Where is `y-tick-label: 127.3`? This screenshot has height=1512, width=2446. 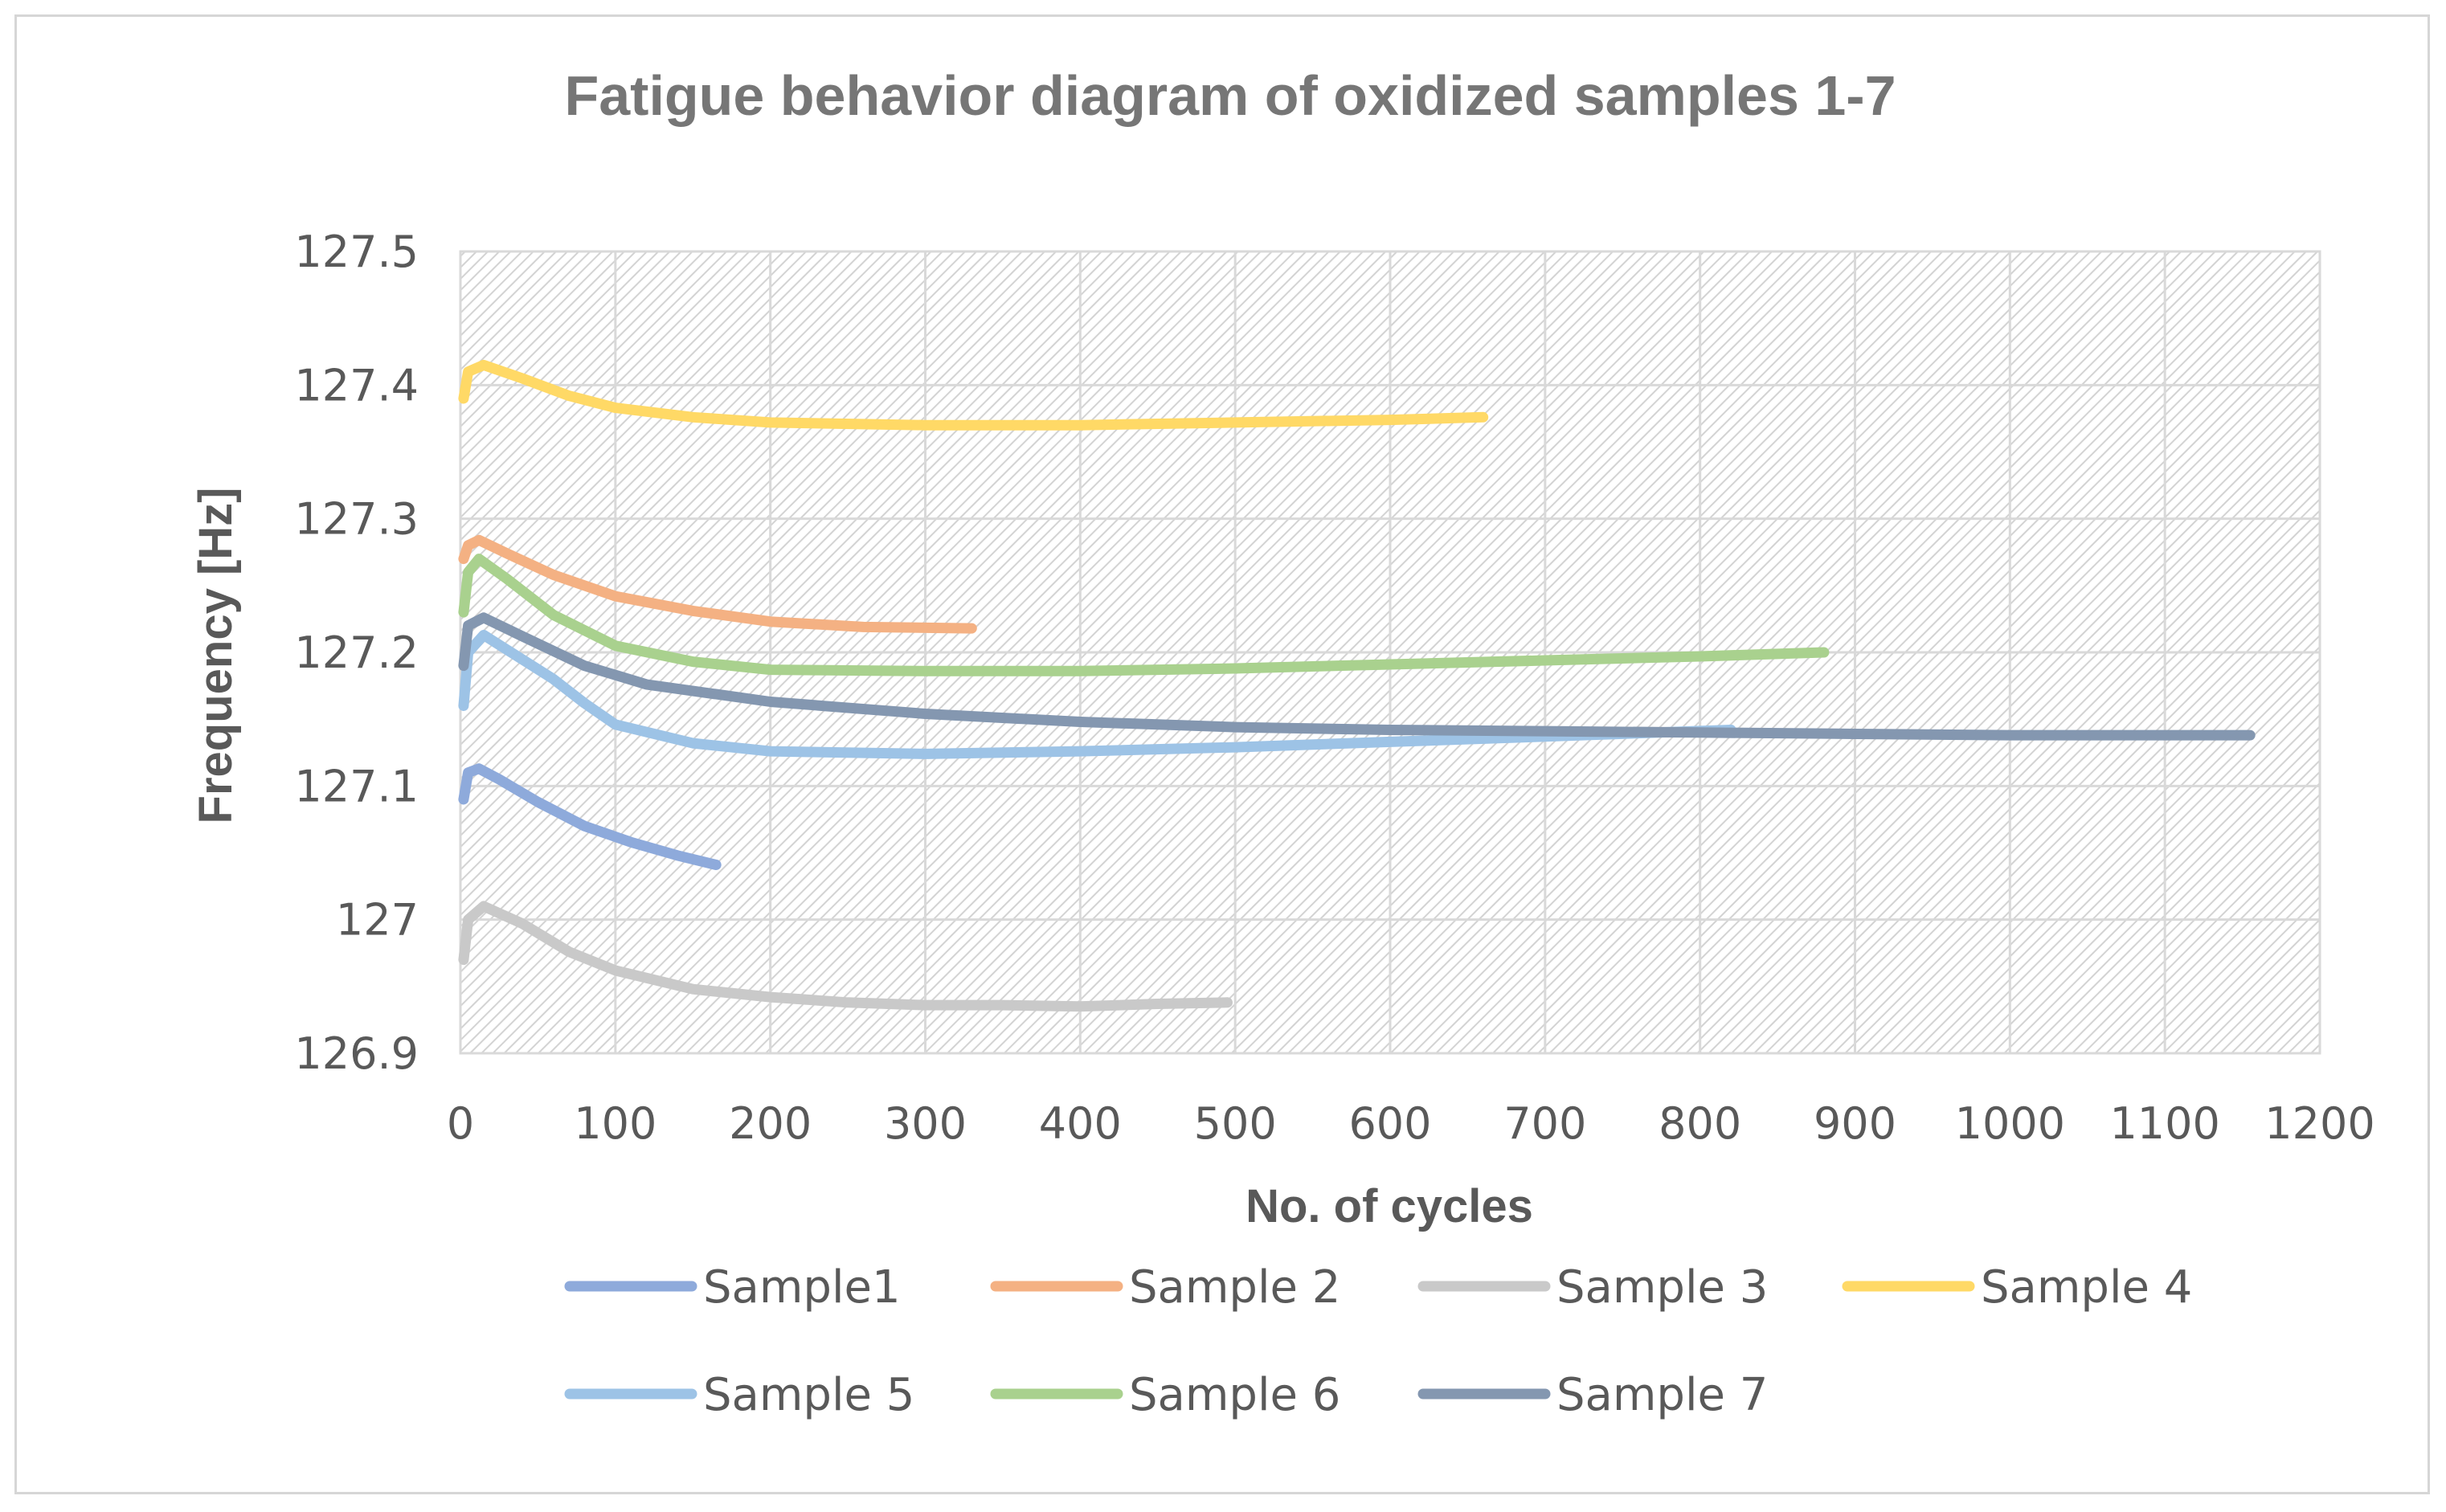 y-tick-label: 127.3 is located at coordinates (356, 519).